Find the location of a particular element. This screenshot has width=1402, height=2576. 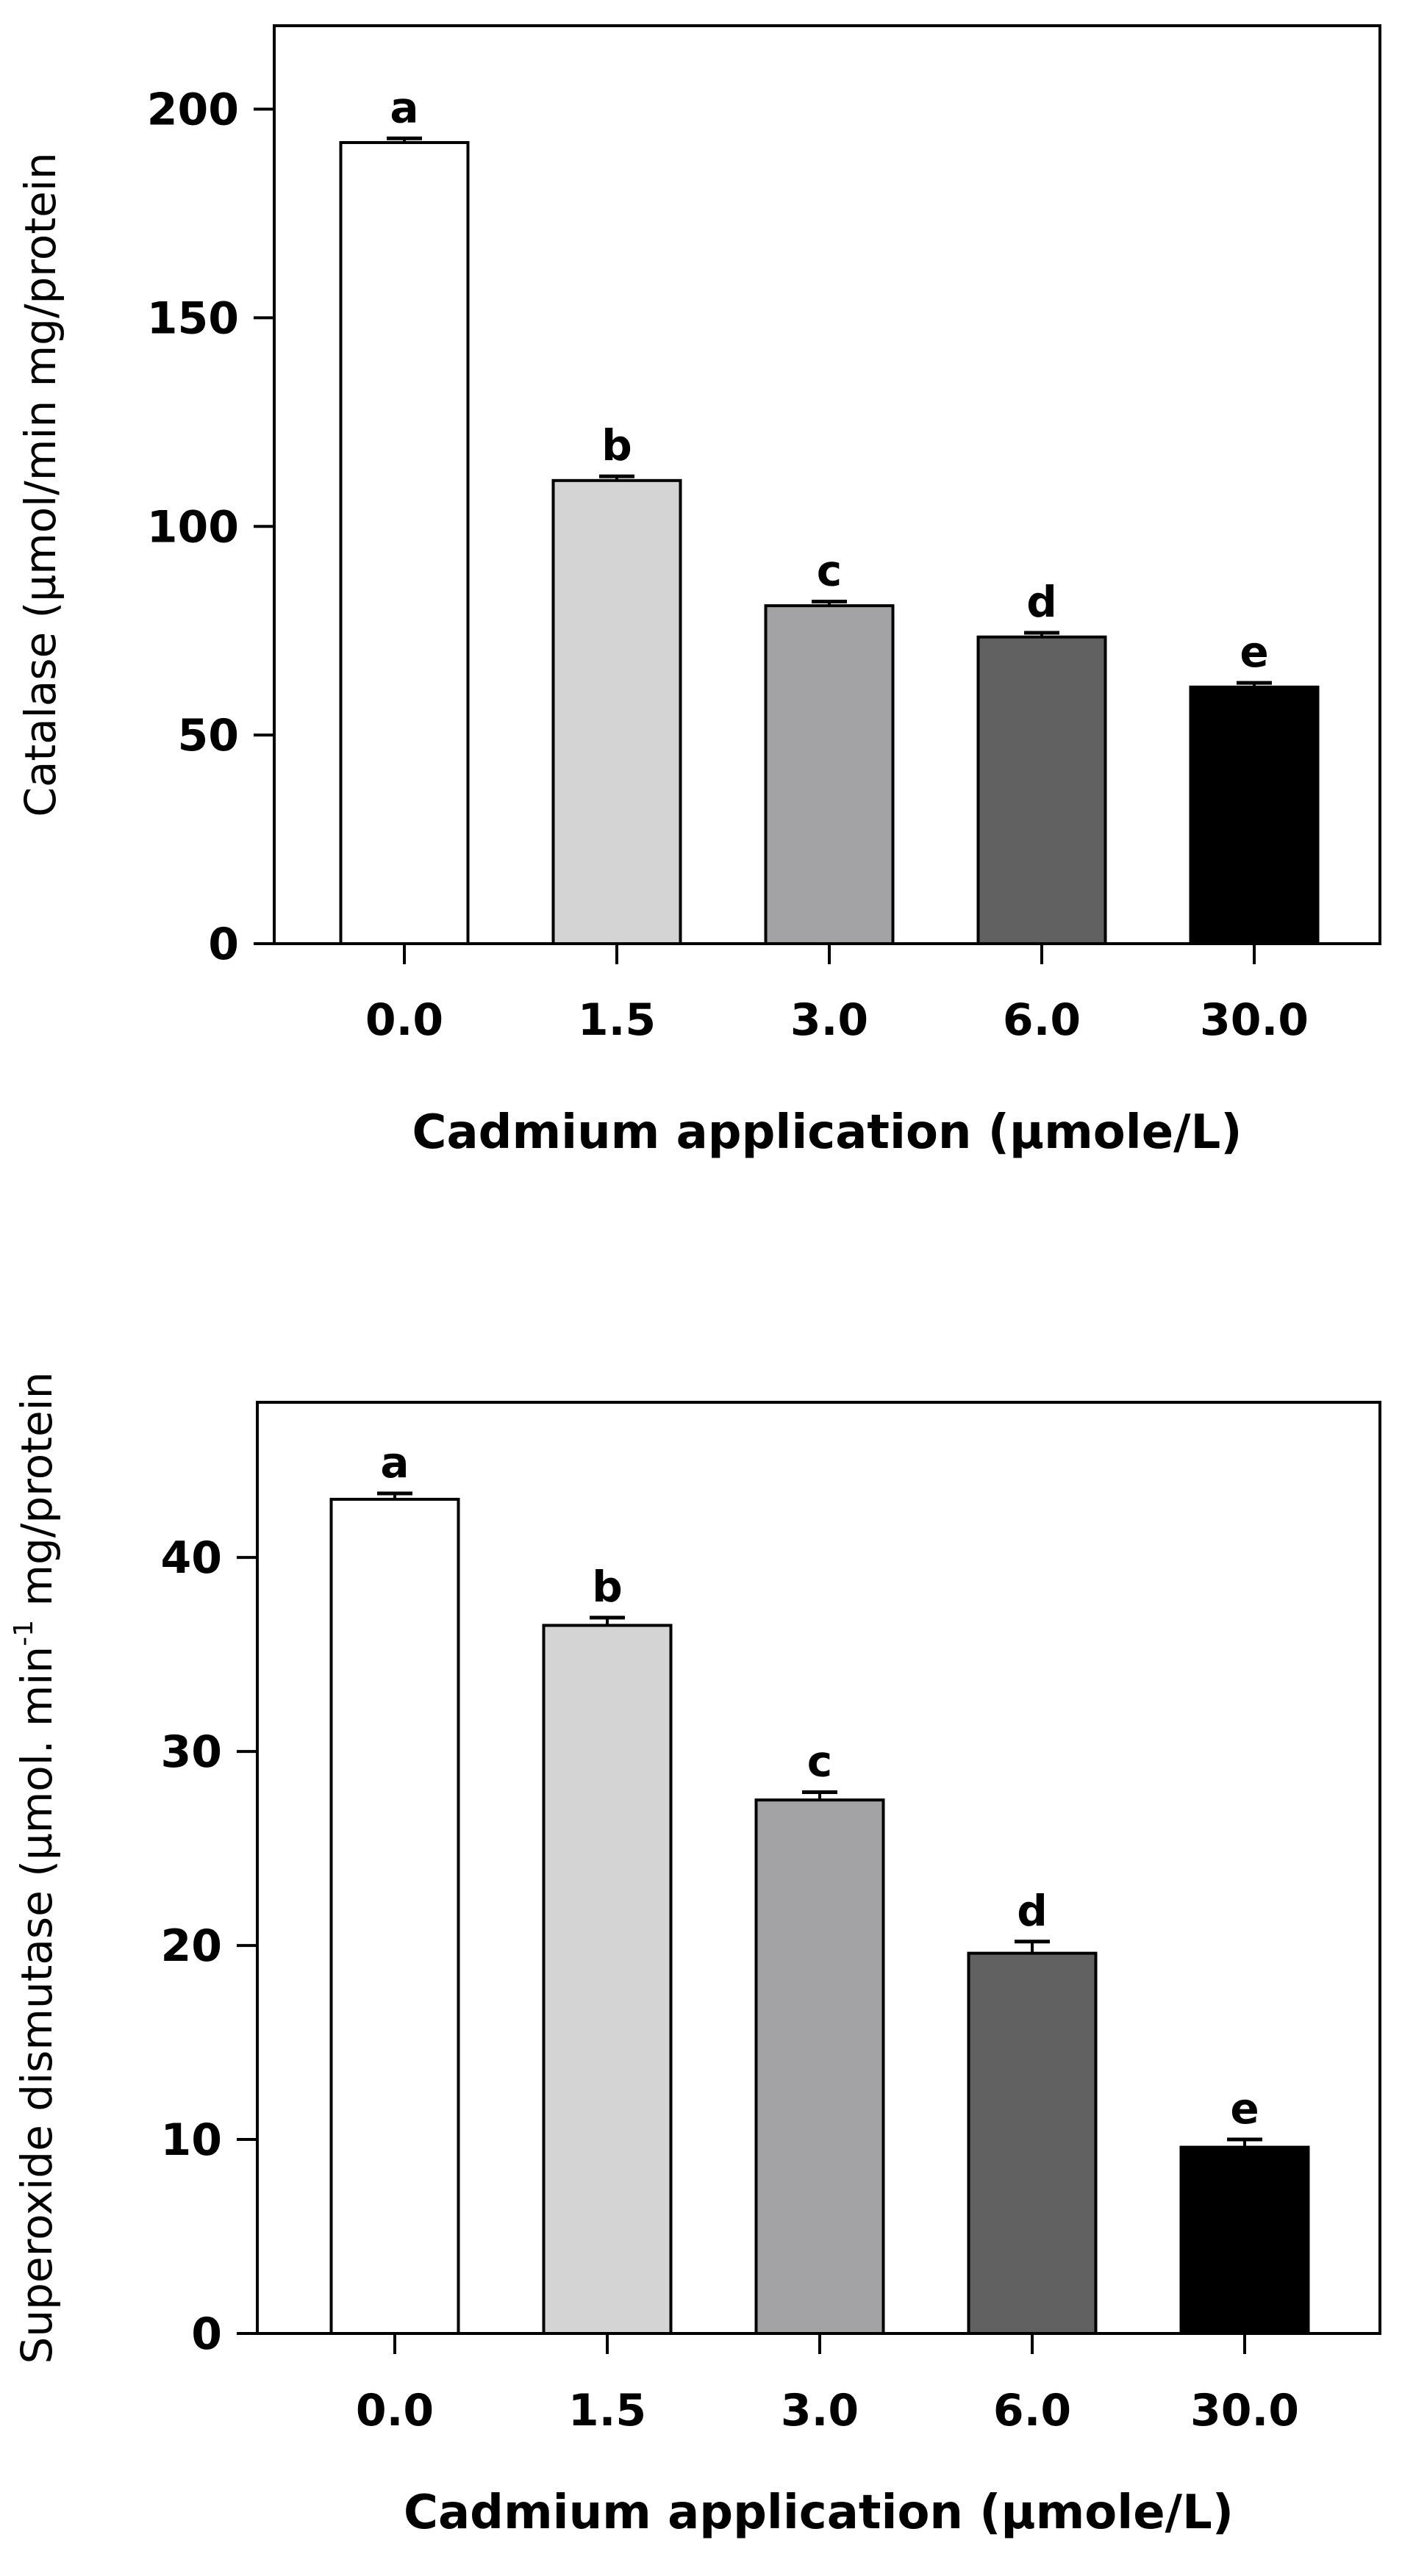

y-axis-label-superscript: -1 is located at coordinates (24, 1633).